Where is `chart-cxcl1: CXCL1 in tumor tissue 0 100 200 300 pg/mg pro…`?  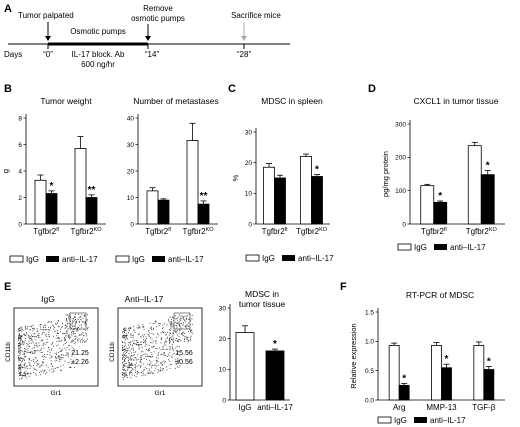
chart-cxcl1: CXCL1 in tumor tissue 0 100 200 300 pg/mg pro… is located at coordinates (443, 166).